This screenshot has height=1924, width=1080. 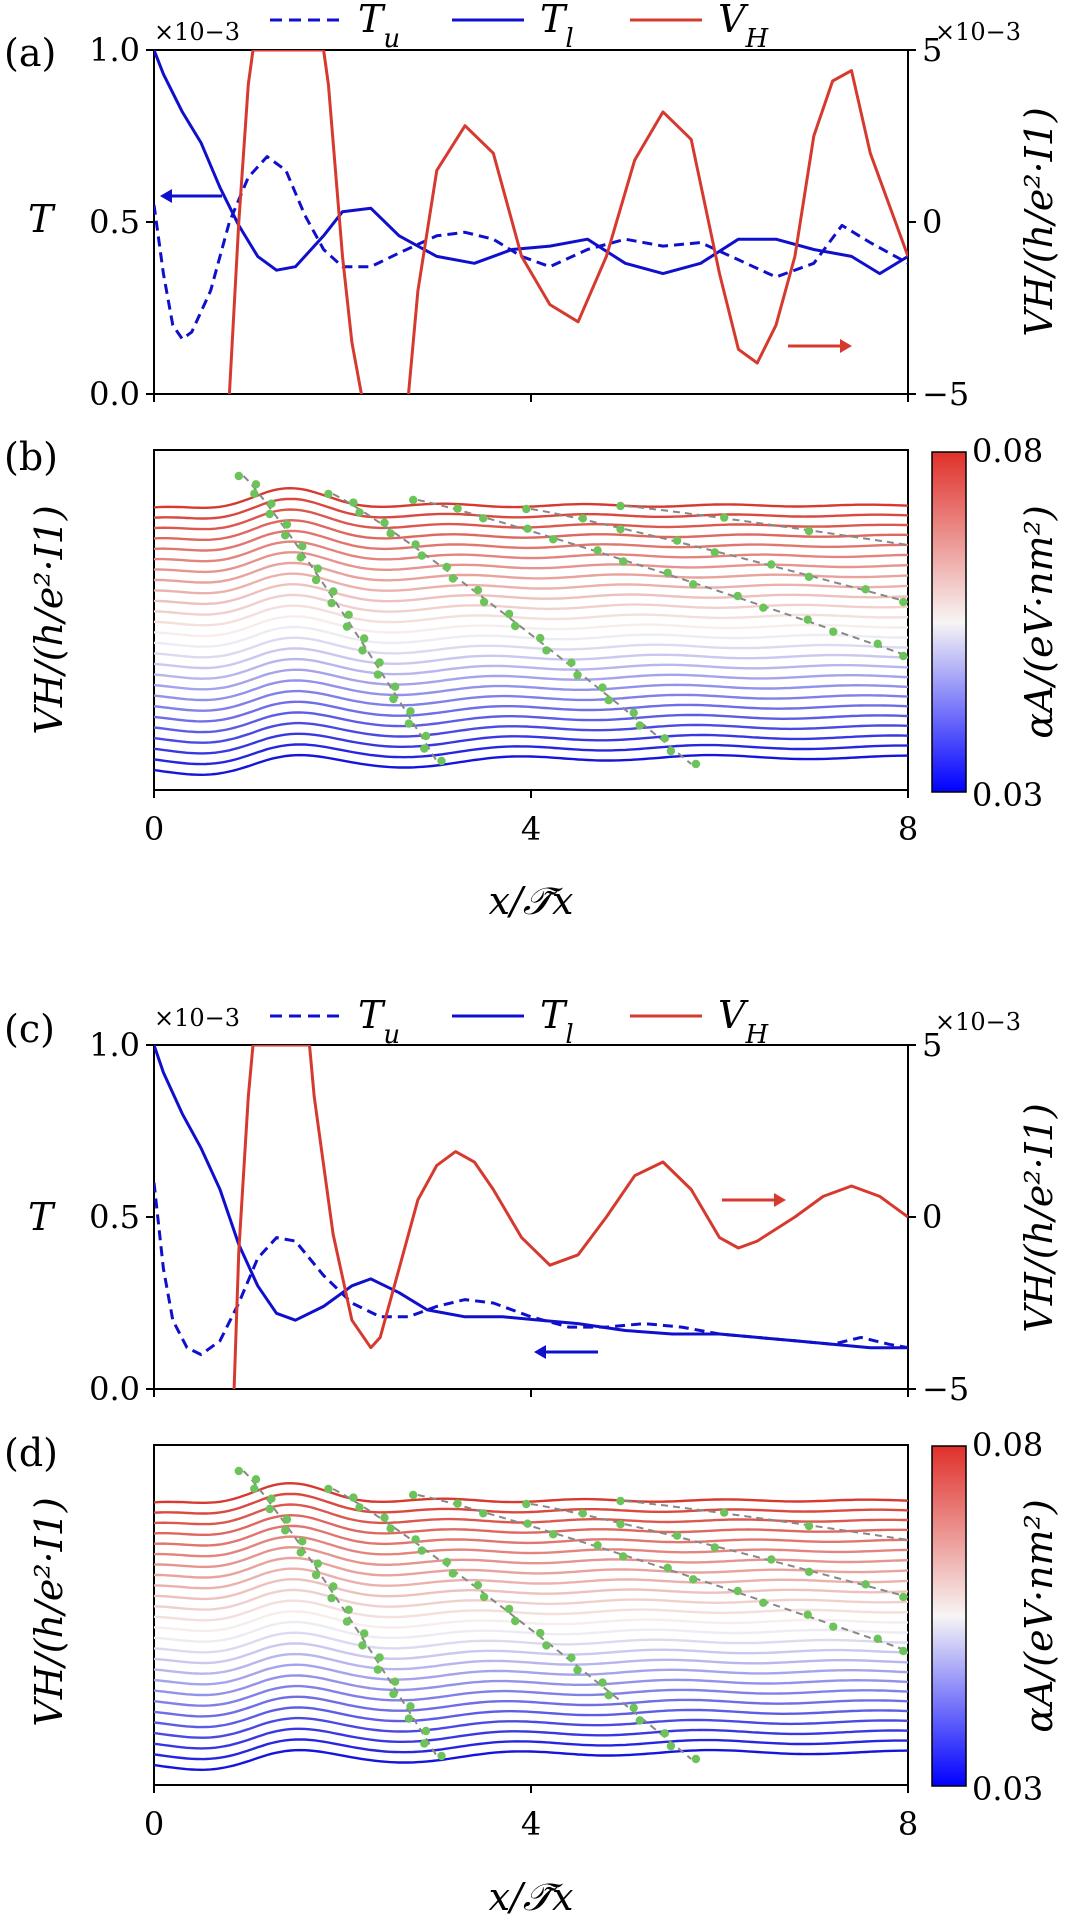 I want to click on ytick-left-label: 0.0, so click(x=114, y=1389).